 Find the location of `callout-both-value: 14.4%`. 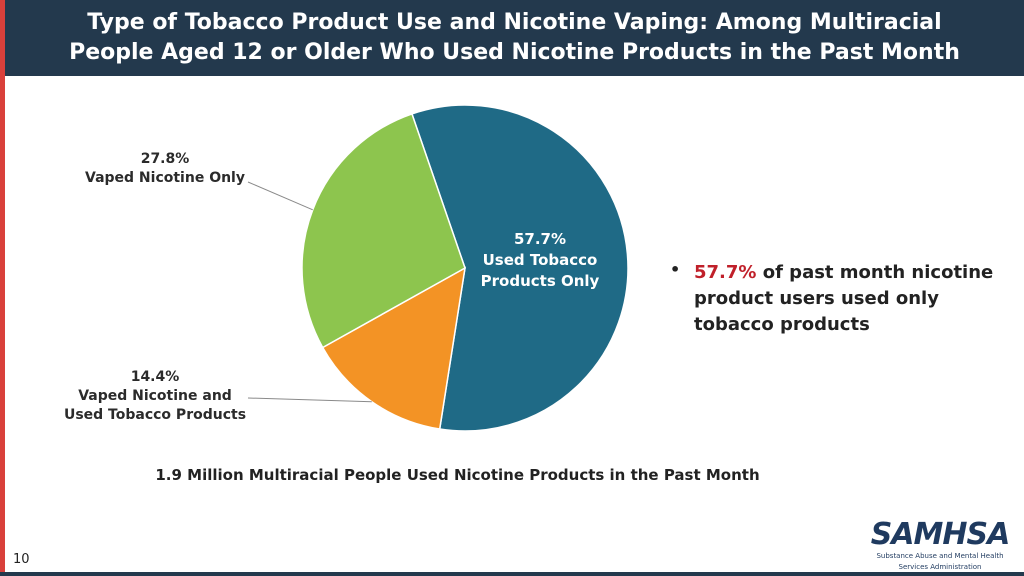

callout-both-value: 14.4% is located at coordinates (155, 377).